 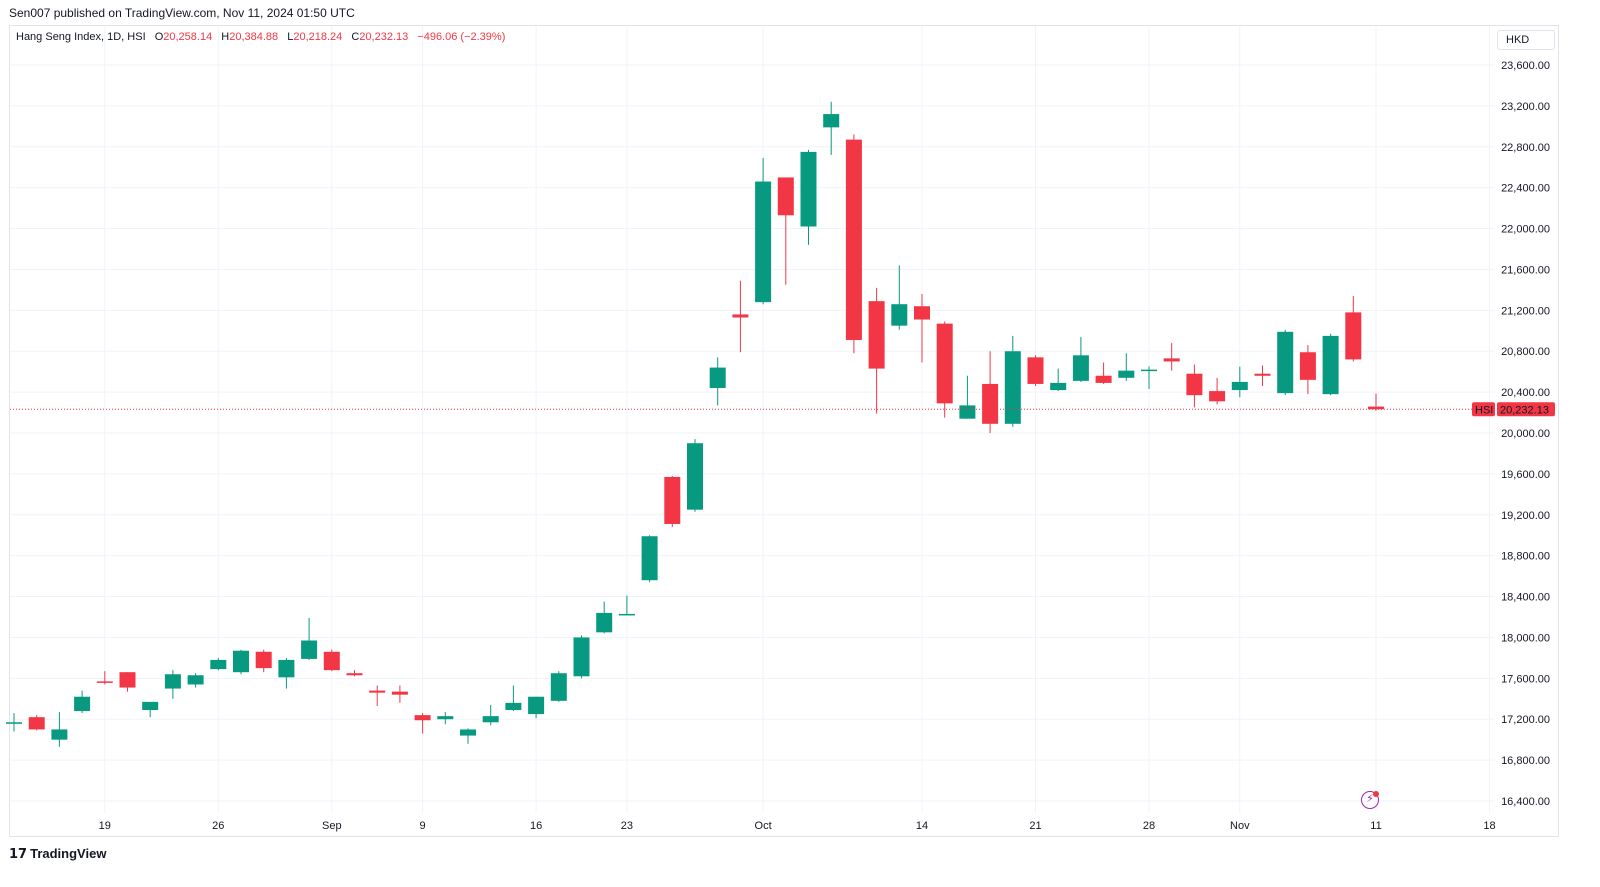 I want to click on x-tick-label: 26, so click(x=218, y=826).